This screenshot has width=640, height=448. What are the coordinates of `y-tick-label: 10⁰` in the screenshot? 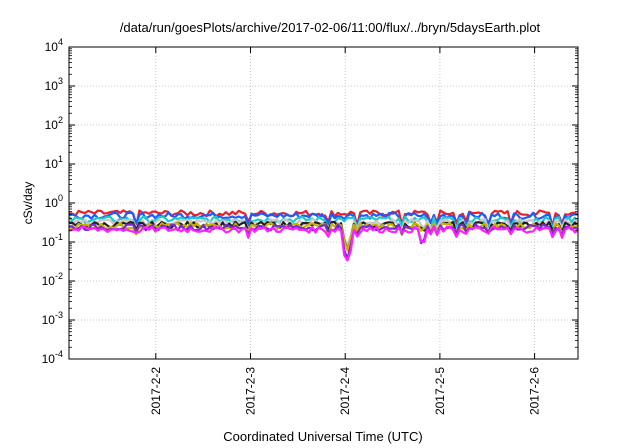 It's located at (54, 201).